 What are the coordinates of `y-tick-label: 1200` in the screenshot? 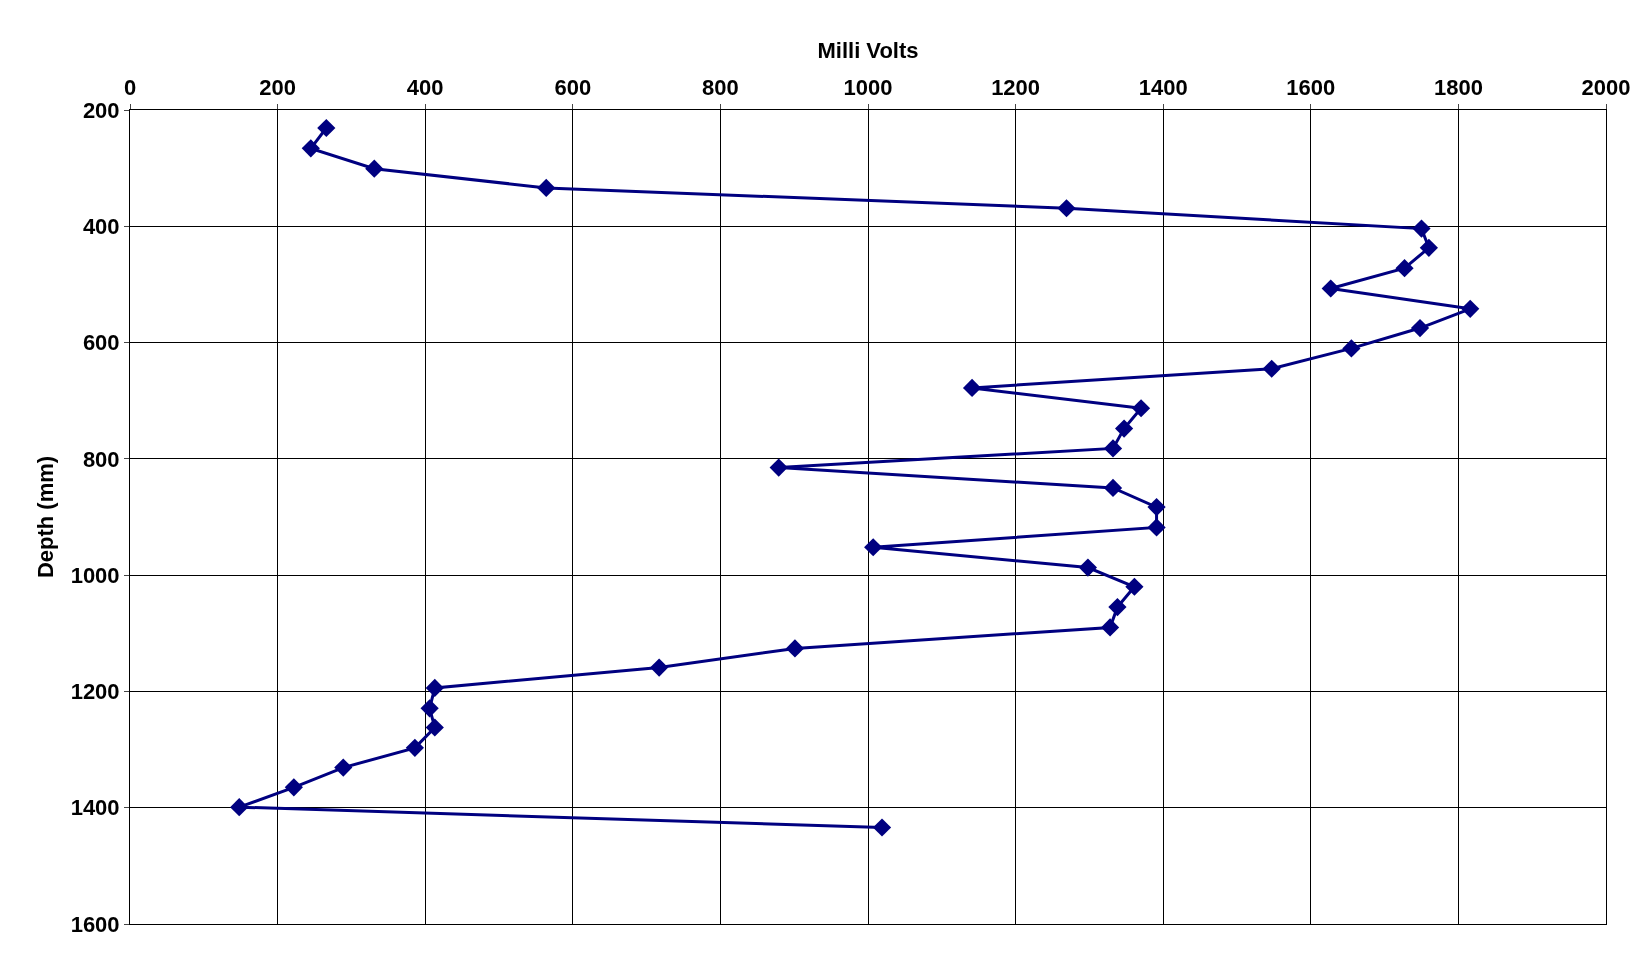 It's located at (95, 692).